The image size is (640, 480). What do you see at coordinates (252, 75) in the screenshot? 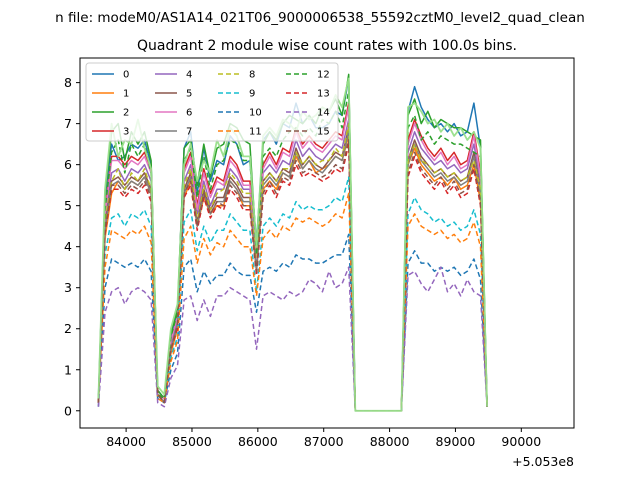
I see `legend-label: 8` at bounding box center [252, 75].